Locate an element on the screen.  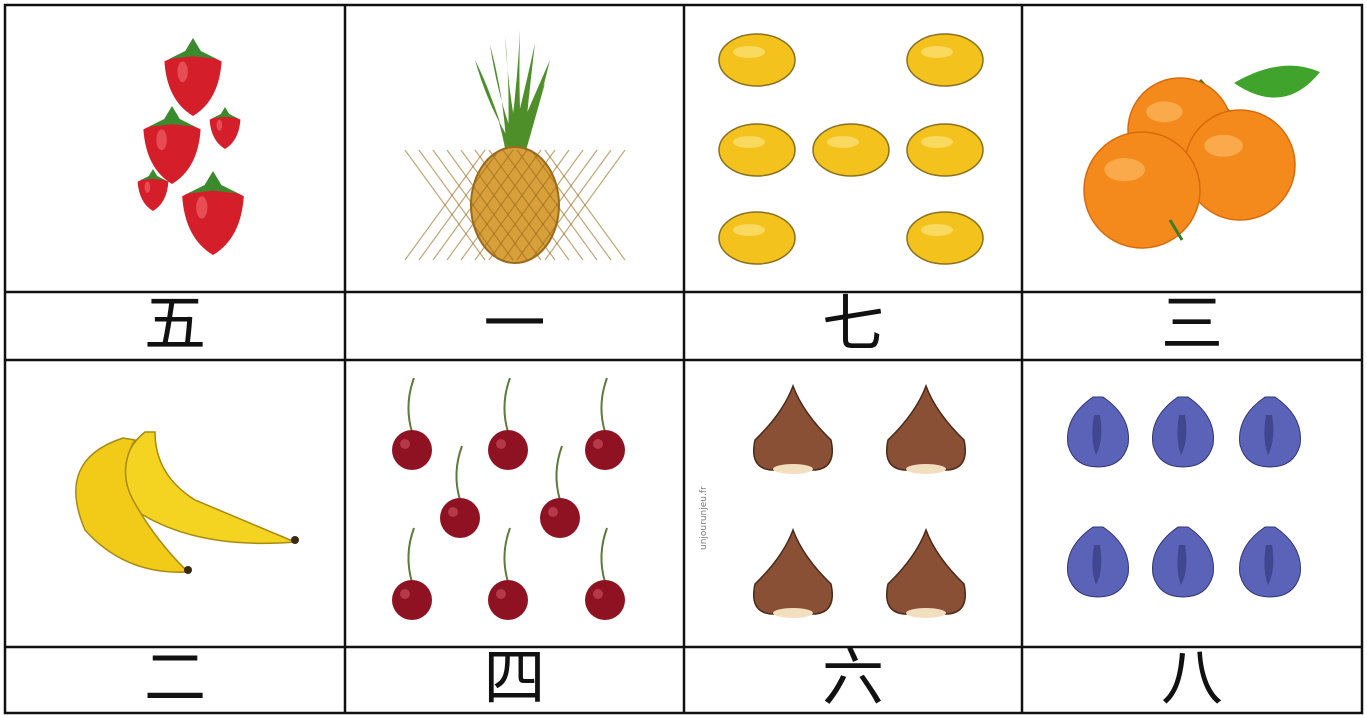
numeral-label: 五 is located at coordinates (175, 323).